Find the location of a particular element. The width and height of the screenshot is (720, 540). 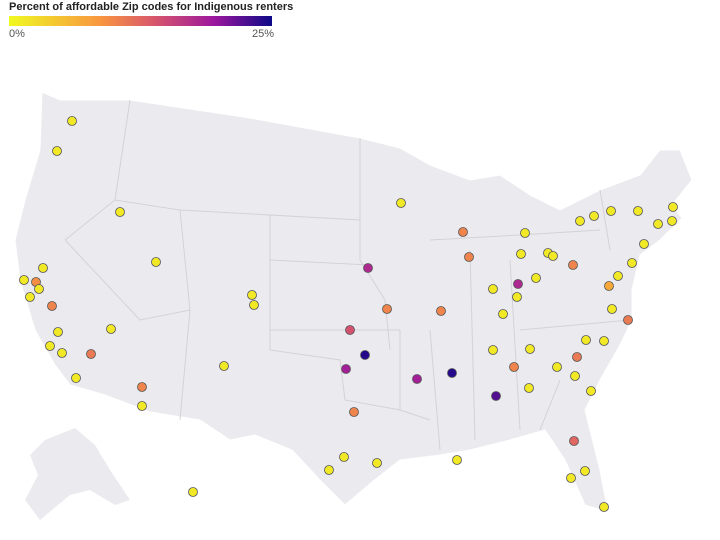

legend-color-bar is located at coordinates (140, 21).